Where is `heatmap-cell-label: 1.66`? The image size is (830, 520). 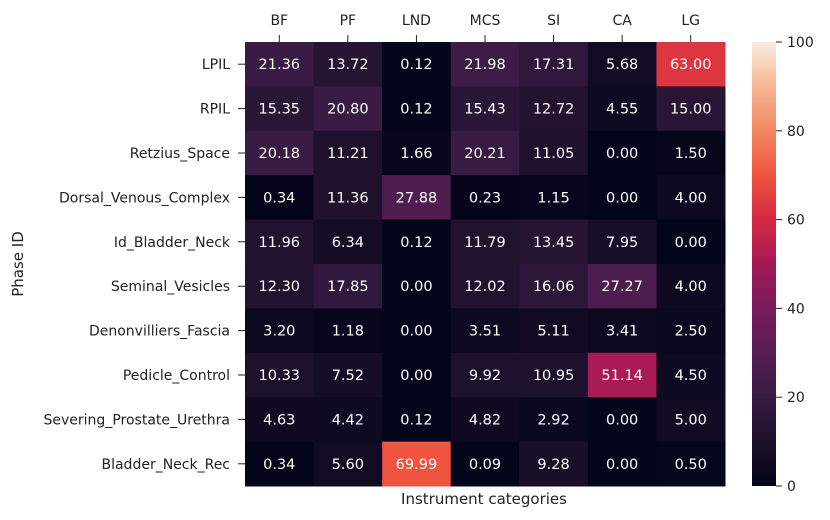
heatmap-cell-label: 1.66 is located at coordinates (416, 154).